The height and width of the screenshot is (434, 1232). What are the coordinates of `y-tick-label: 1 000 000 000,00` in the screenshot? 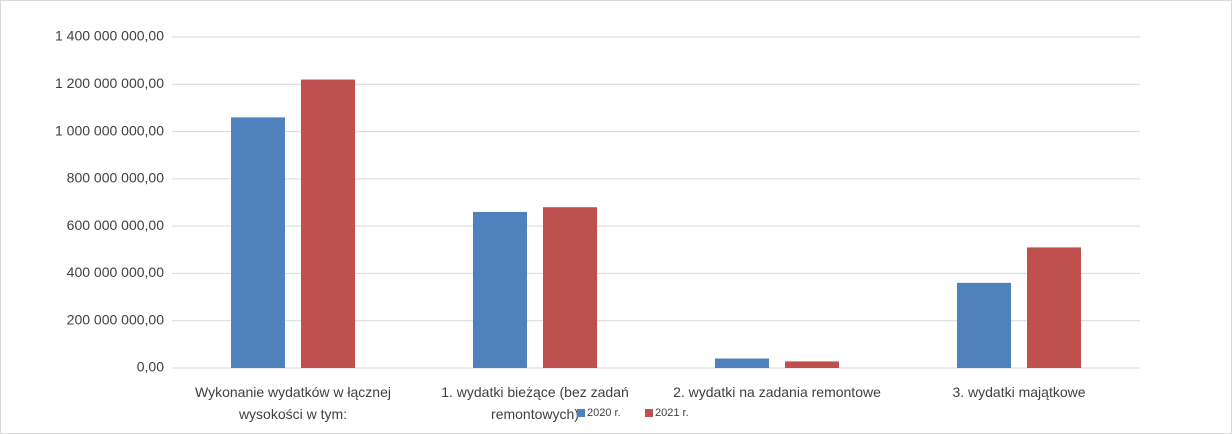 It's located at (109, 130).